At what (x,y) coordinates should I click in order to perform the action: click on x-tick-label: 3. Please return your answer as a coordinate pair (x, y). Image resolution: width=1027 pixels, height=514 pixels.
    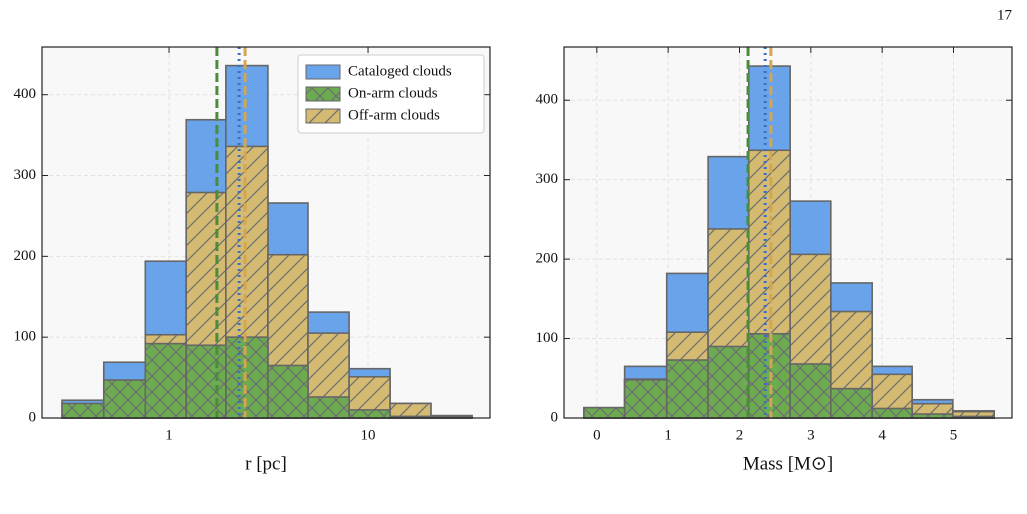
    Looking at the image, I should click on (811, 435).